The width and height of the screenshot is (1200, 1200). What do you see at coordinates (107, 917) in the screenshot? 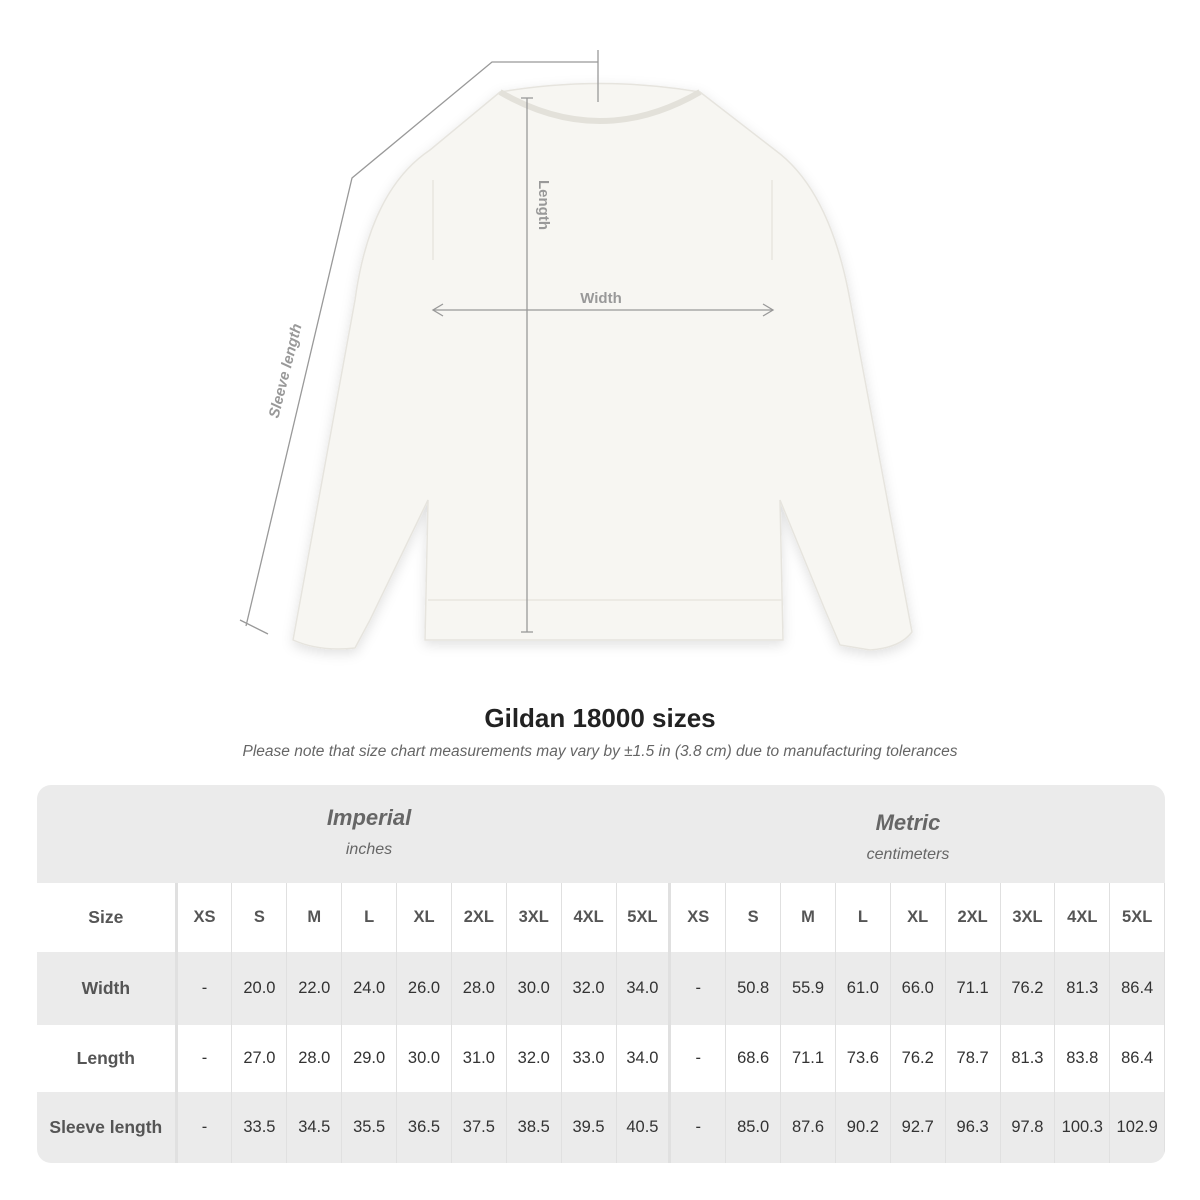
I see `size-label: Size` at bounding box center [107, 917].